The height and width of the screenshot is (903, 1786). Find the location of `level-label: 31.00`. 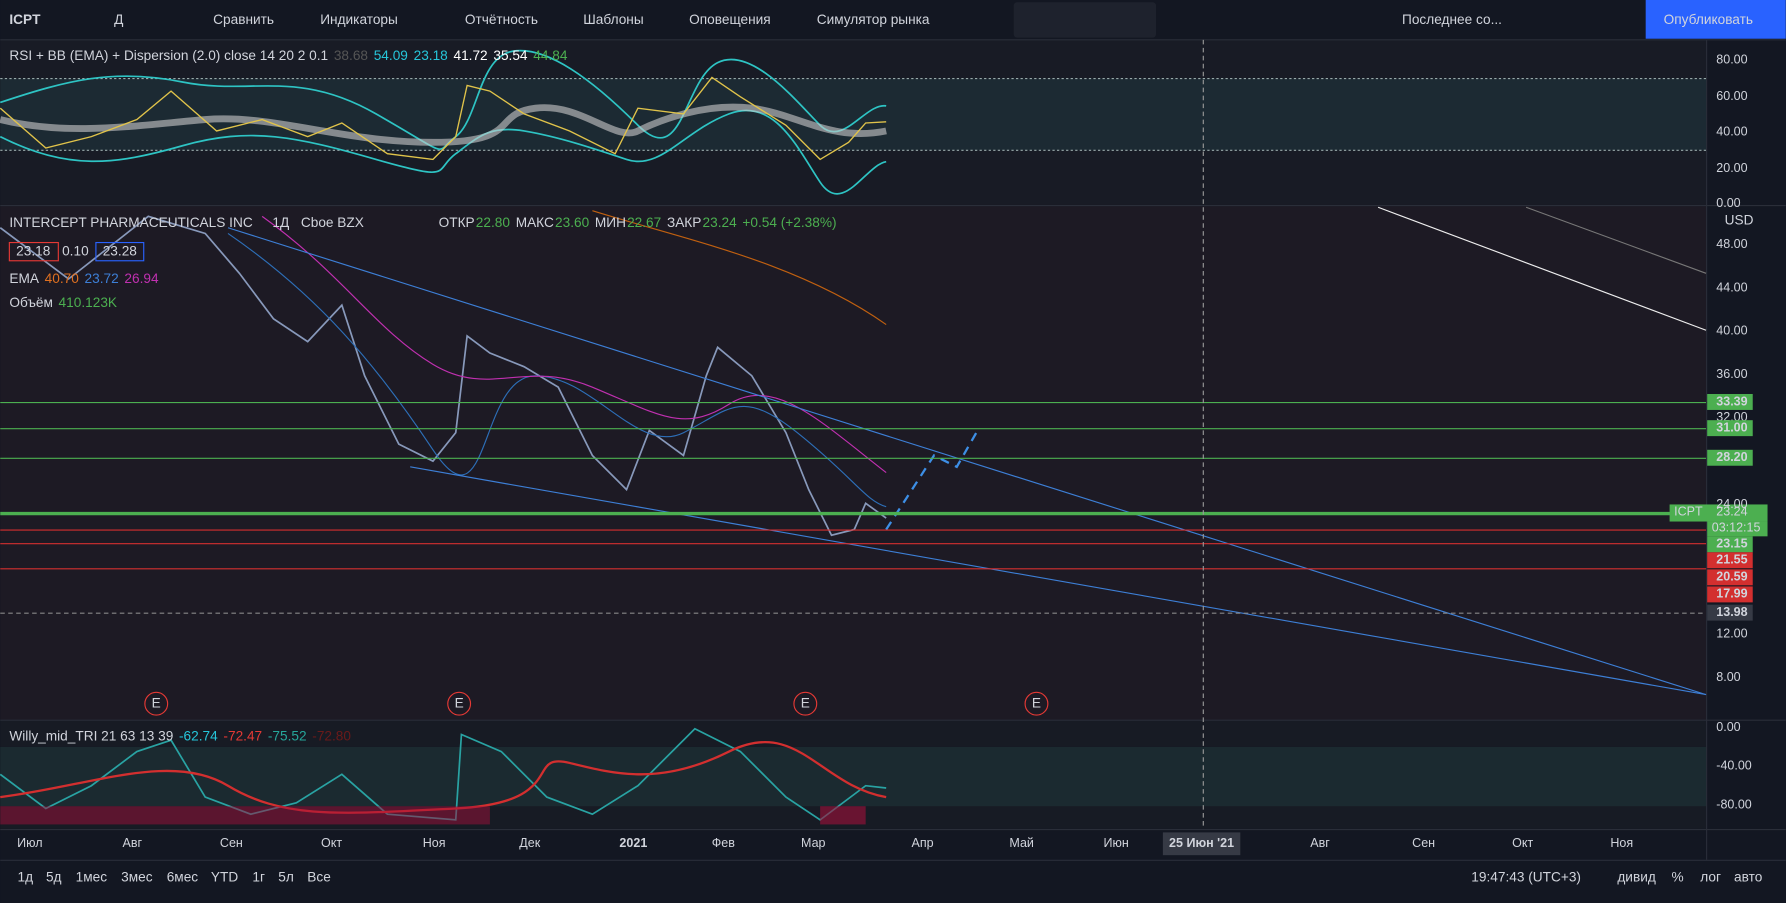

level-label: 31.00 is located at coordinates (1731, 427).